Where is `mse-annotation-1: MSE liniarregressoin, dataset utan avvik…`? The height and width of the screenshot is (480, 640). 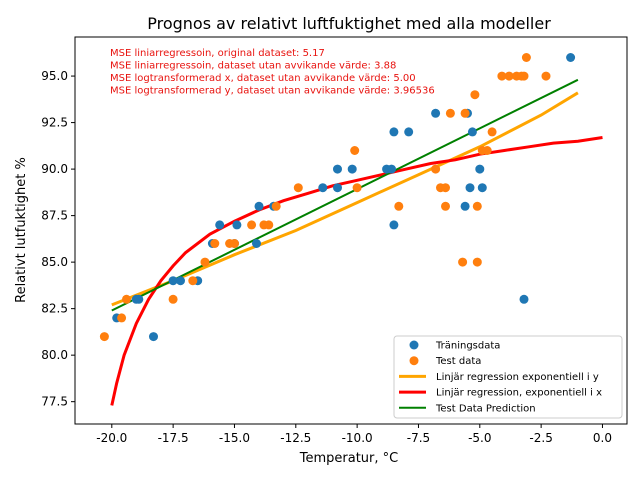
mse-annotation-1: MSE liniarregressoin, dataset utan avvik… is located at coordinates (253, 66).